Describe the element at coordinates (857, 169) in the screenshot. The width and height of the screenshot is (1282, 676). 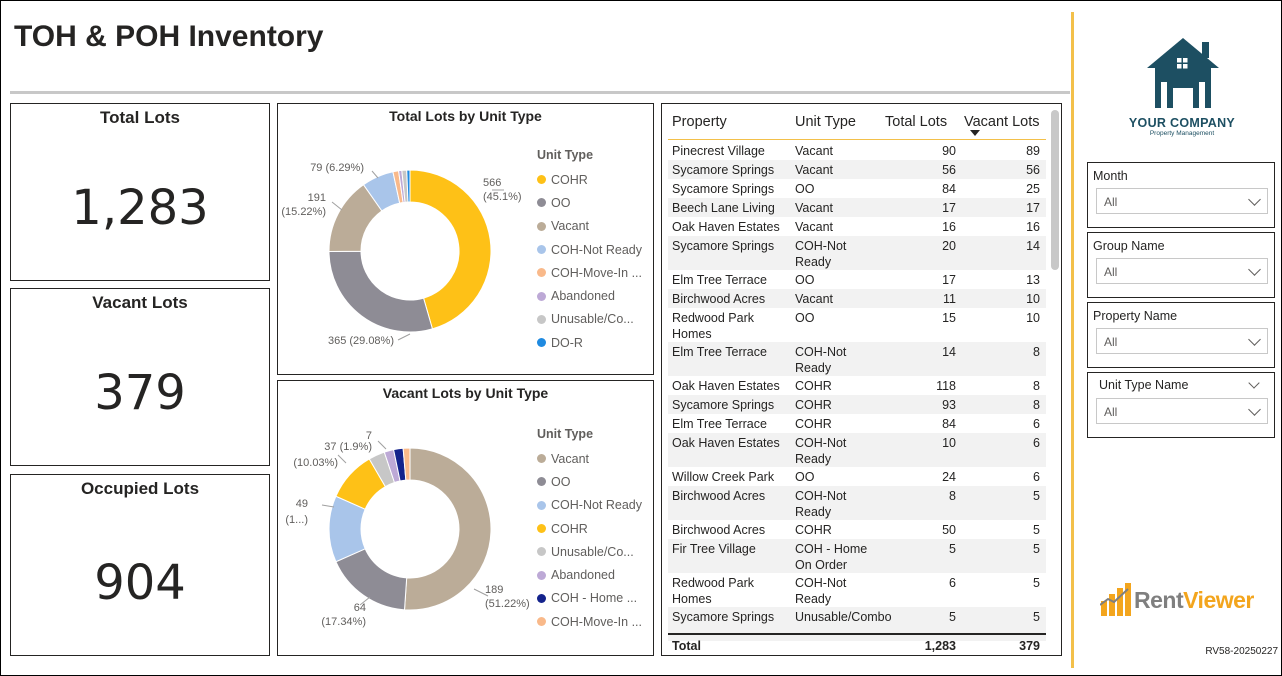
I see `table-row: Sycamore Springs Vacant 56 56` at that location.